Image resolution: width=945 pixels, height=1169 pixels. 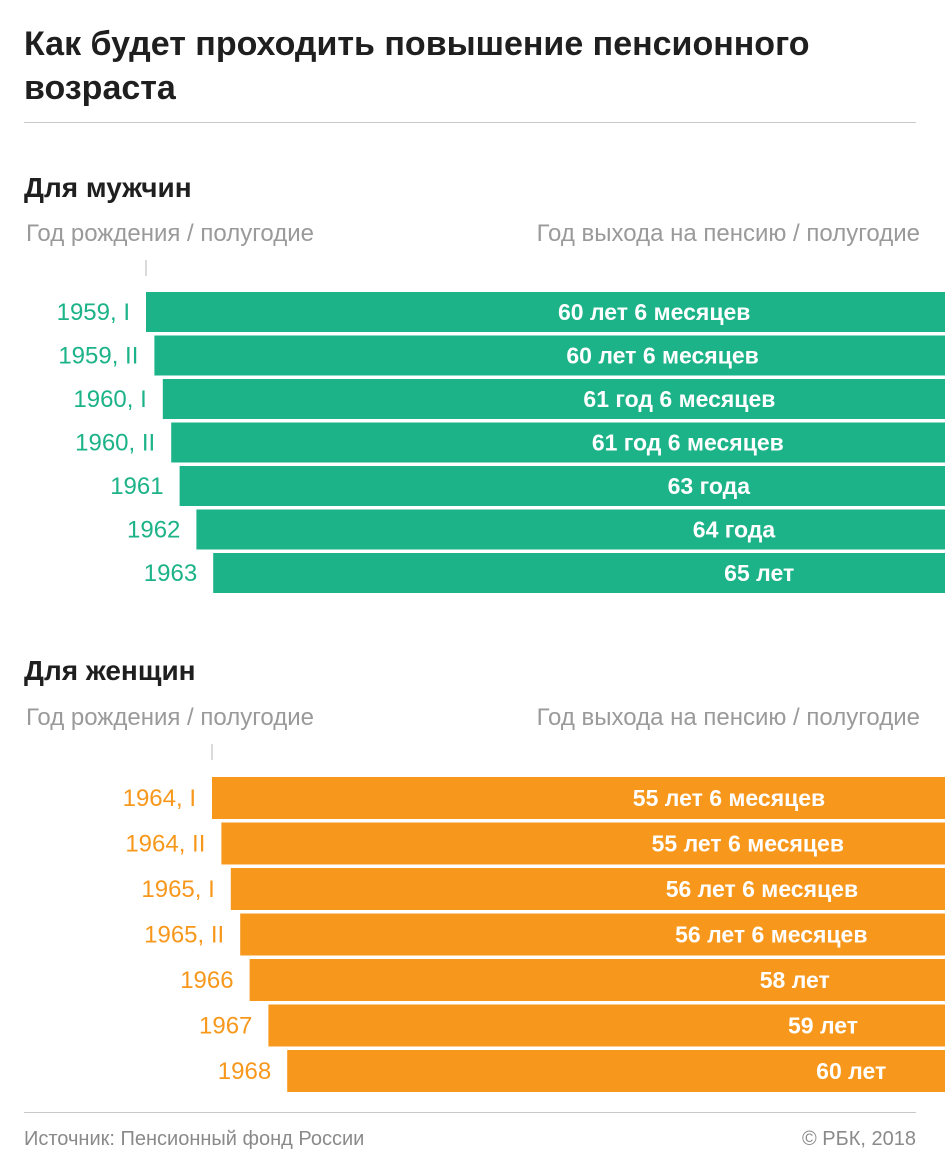 What do you see at coordinates (108, 187) in the screenshot?
I see `men-section-title: Для мужчин` at bounding box center [108, 187].